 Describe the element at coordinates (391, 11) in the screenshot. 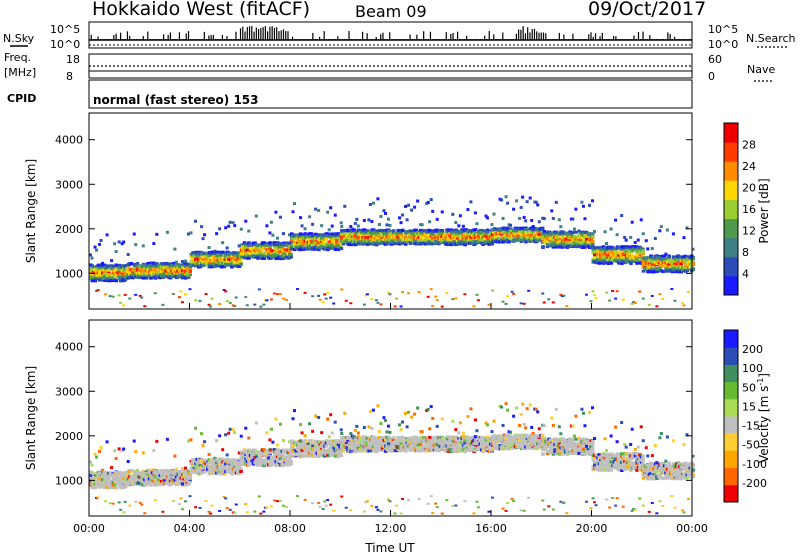

I see `beam-label: Beam 09` at that location.